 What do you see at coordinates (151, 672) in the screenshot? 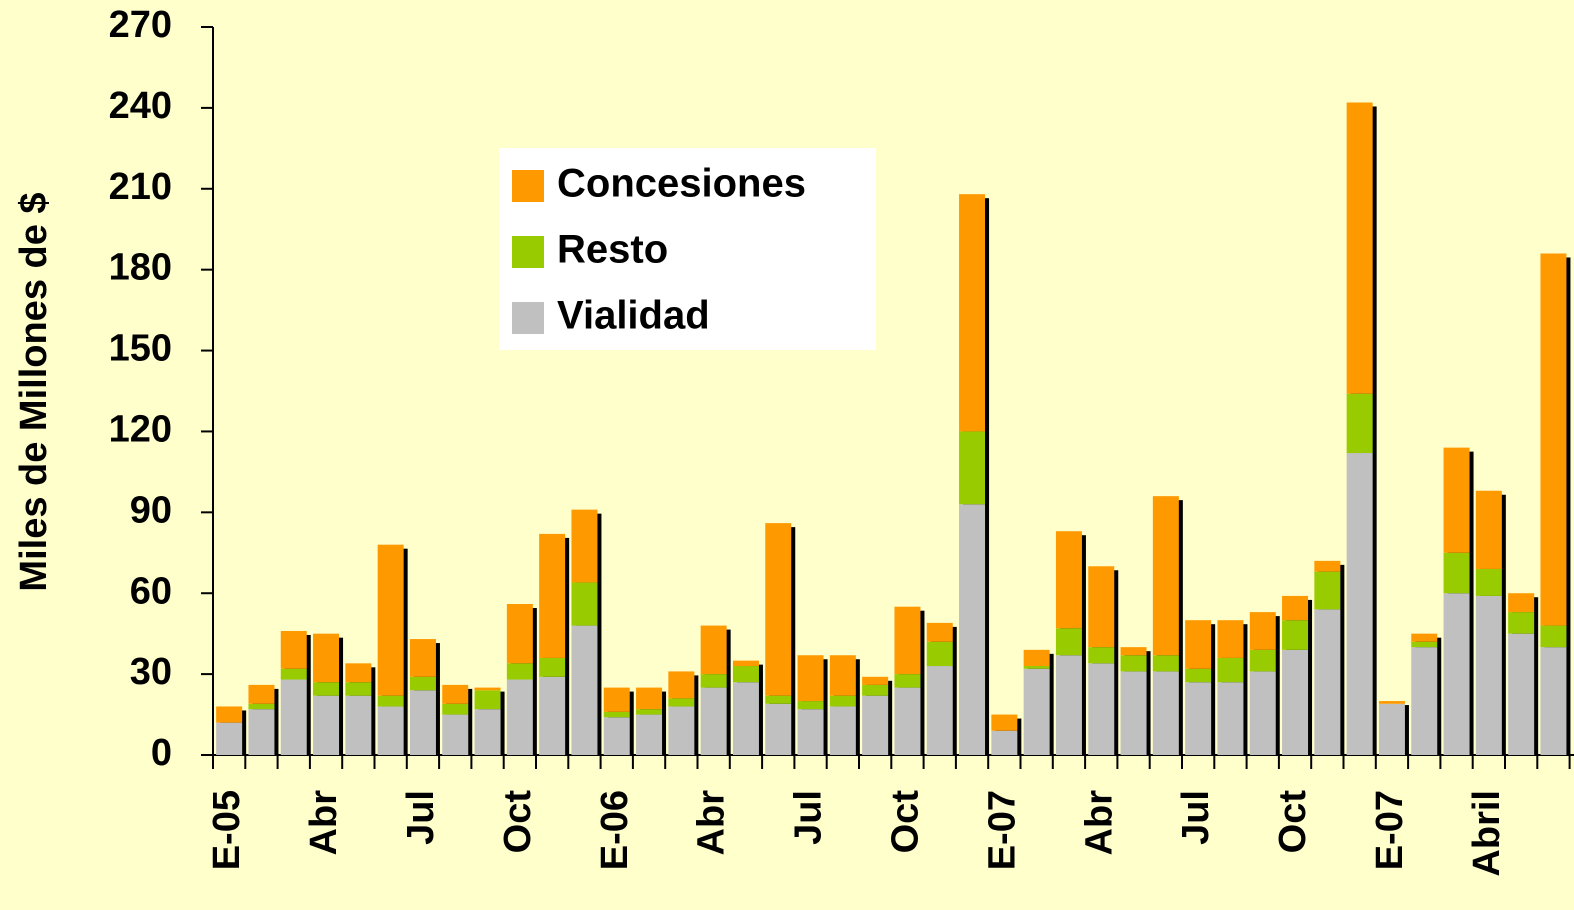
I see `y-tick-label: 30` at bounding box center [151, 672].